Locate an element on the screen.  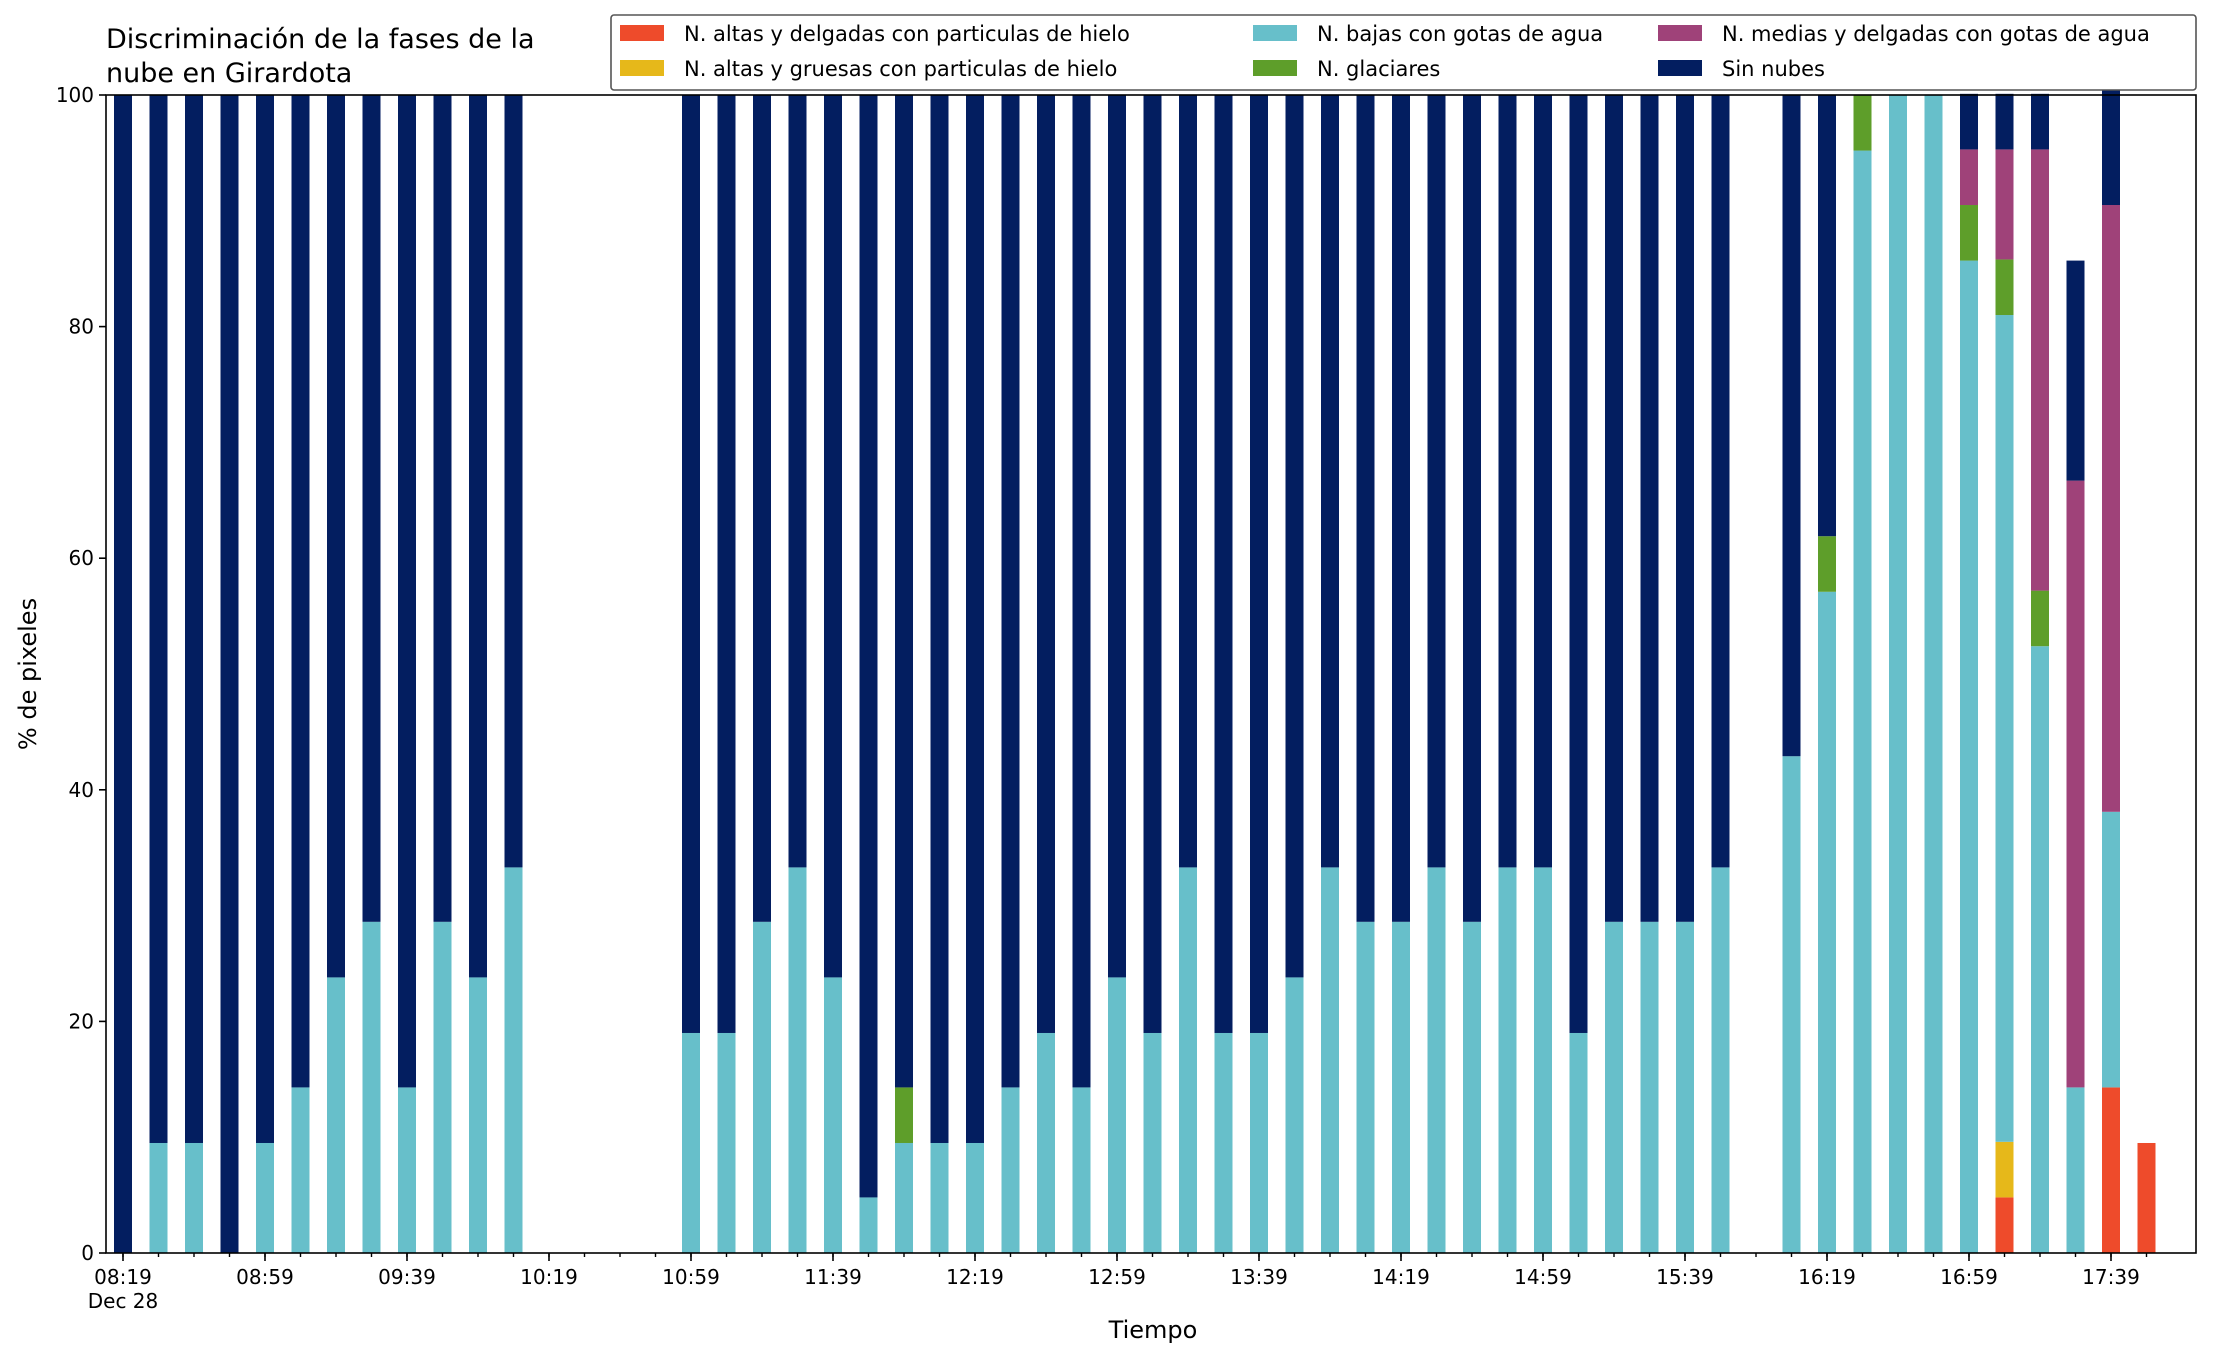
bar-segment-0839-s2 is located at coordinates (194, 1197).